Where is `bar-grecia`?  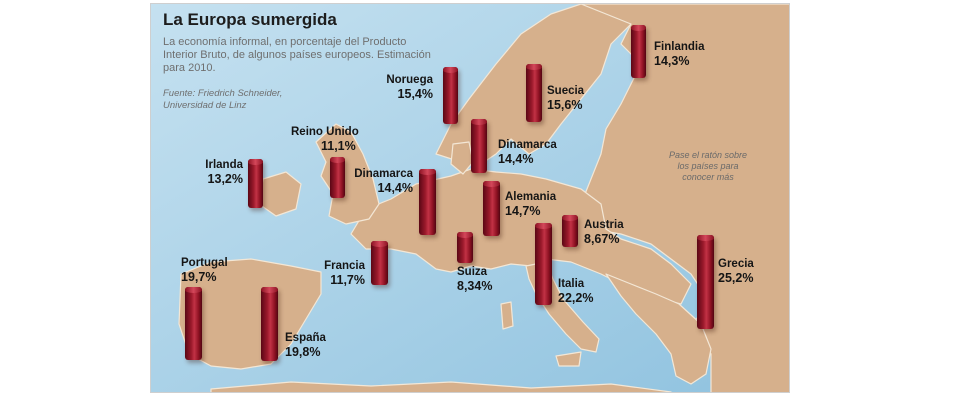 bar-grecia is located at coordinates (705, 282).